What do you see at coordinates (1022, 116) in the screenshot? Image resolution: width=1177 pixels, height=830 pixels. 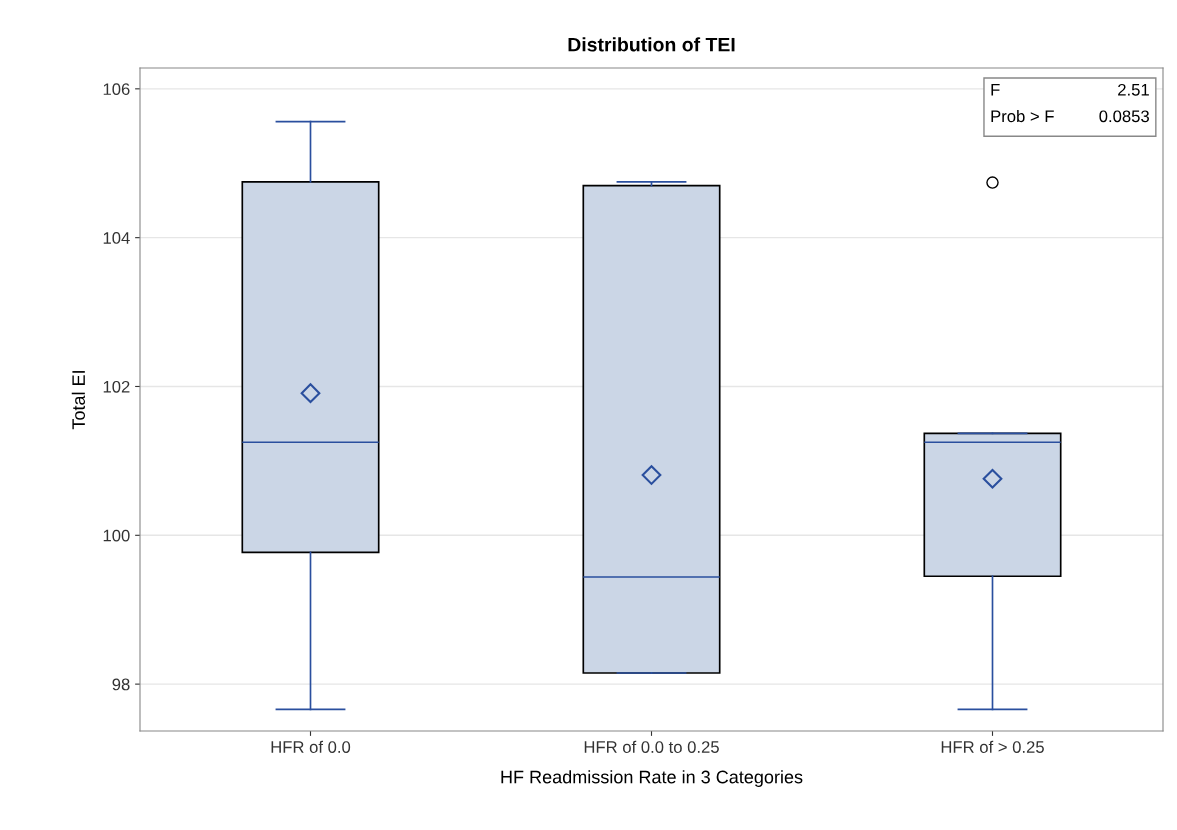 I see `annotation: Prob > F` at bounding box center [1022, 116].